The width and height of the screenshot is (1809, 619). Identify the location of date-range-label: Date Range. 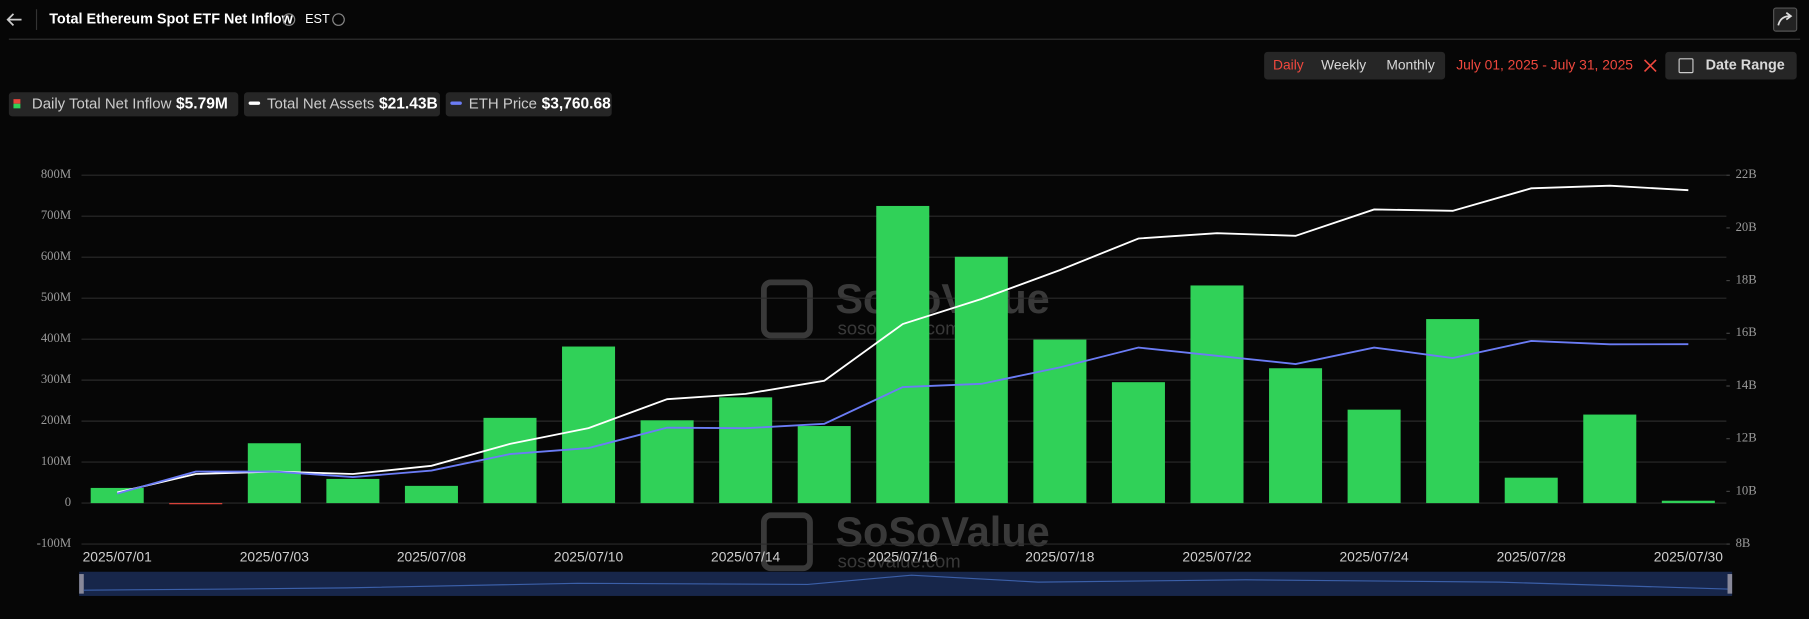
(1745, 66).